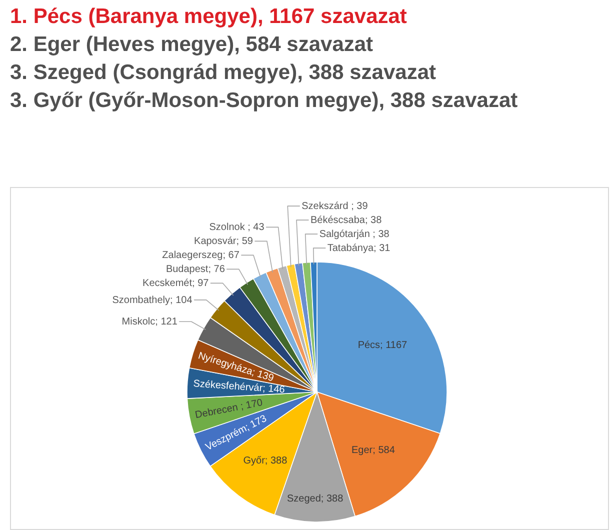  Describe the element at coordinates (359, 248) in the screenshot. I see `slice-label: Tatabánya; 31` at that location.